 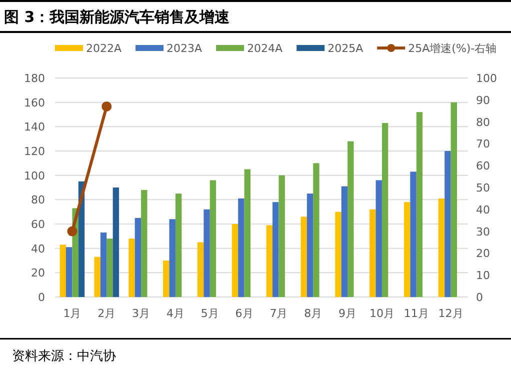 What do you see at coordinates (416, 313) in the screenshot?
I see `x-tick-label: 11月` at bounding box center [416, 313].